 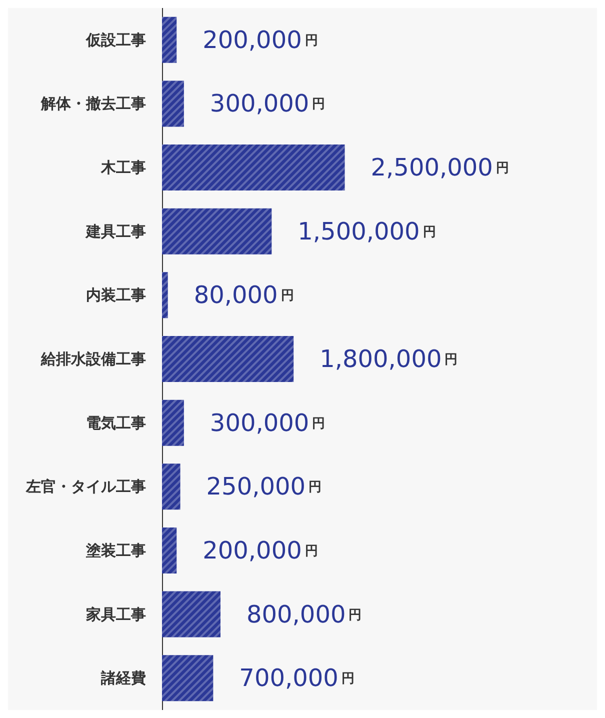 What do you see at coordinates (93, 359) in the screenshot?
I see `y-tick-label: 給排水設備工事` at bounding box center [93, 359].